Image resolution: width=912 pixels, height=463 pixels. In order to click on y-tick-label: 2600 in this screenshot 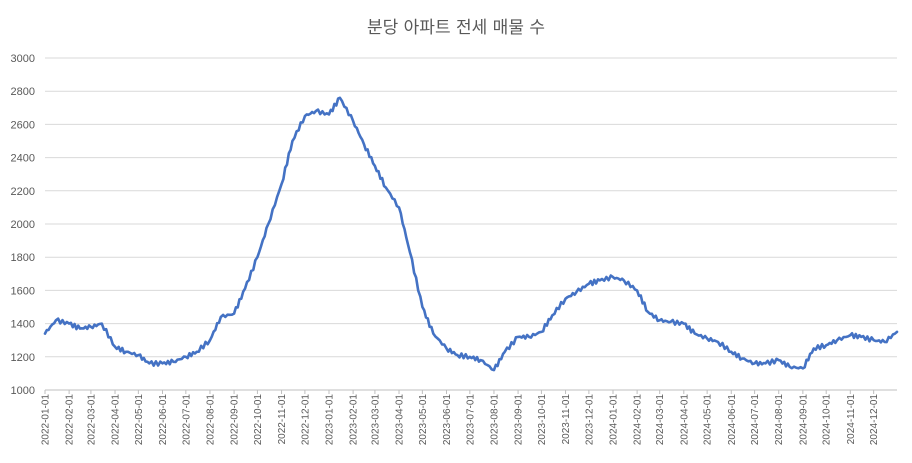, I will do `click(23, 125)`.